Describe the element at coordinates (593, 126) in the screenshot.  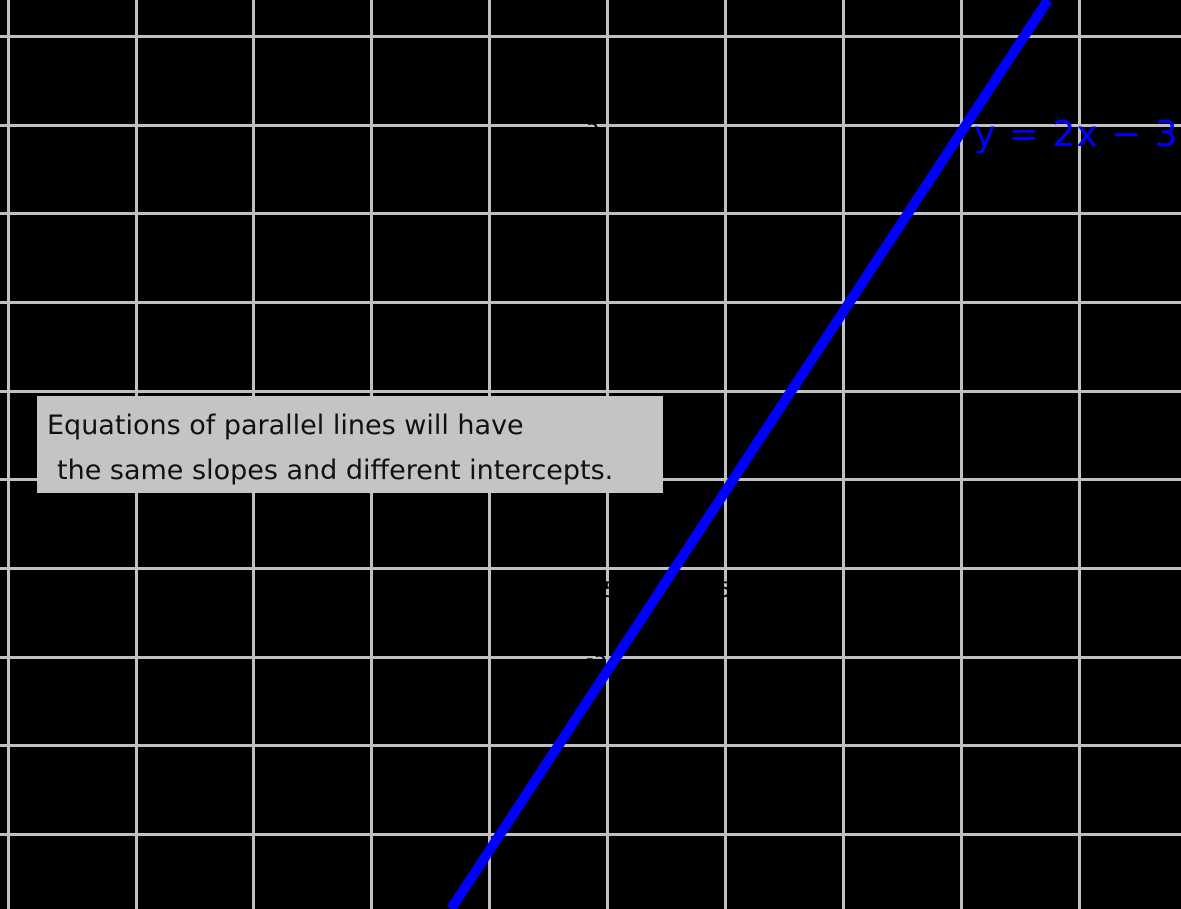
I see `y-axis-tick-label-0: 5` at that location.